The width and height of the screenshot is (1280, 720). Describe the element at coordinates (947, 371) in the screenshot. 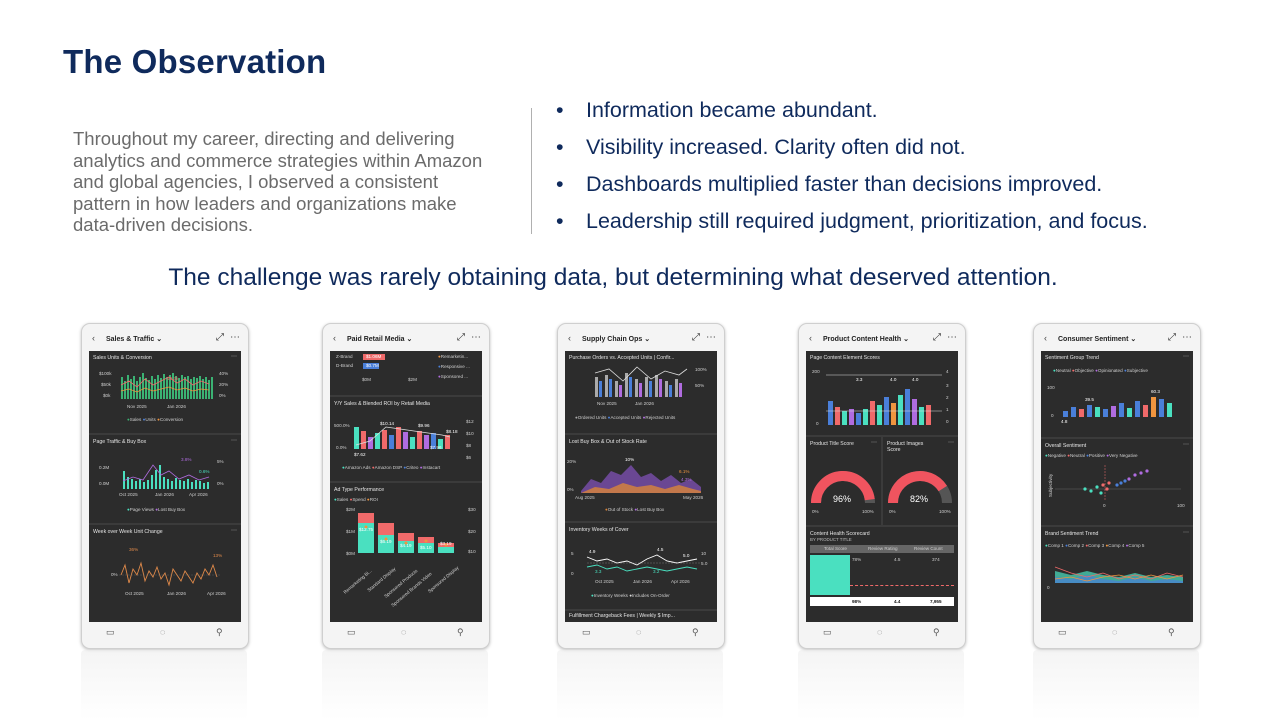

I see `axis-tick: 4` at that location.